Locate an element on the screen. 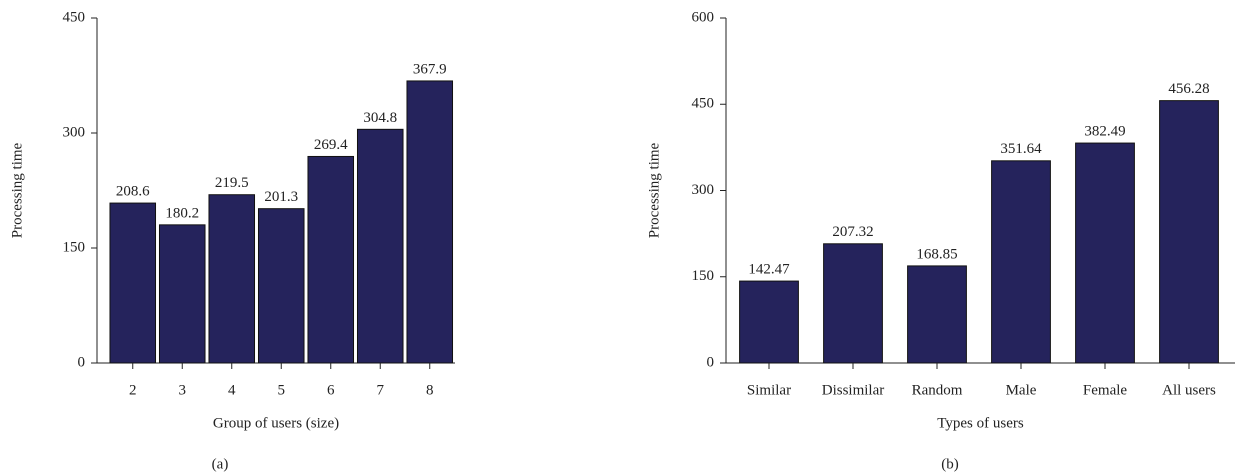 The image size is (1243, 476). x-tick-label: 4 is located at coordinates (232, 390).